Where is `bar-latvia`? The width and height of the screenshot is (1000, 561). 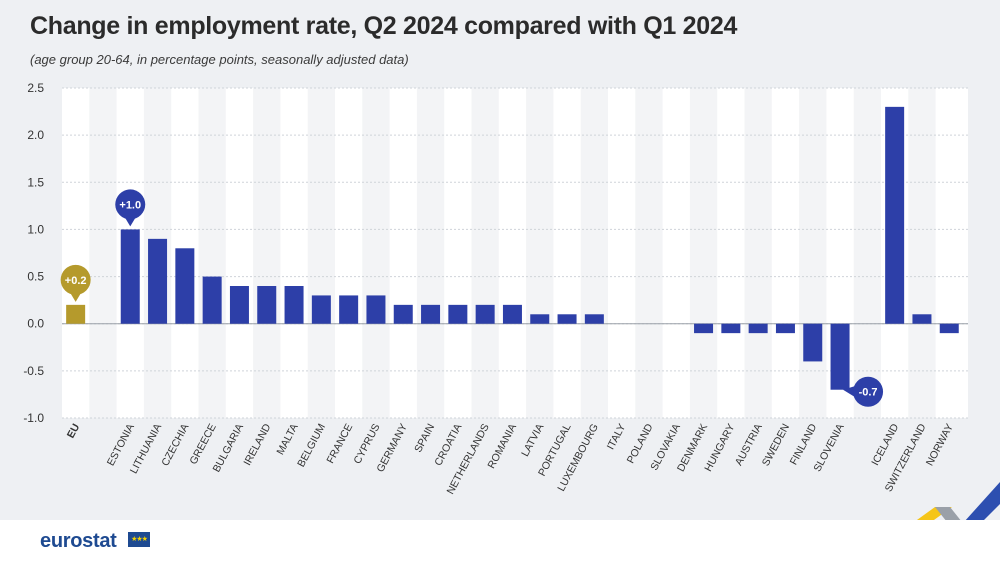 bar-latvia is located at coordinates (540, 319).